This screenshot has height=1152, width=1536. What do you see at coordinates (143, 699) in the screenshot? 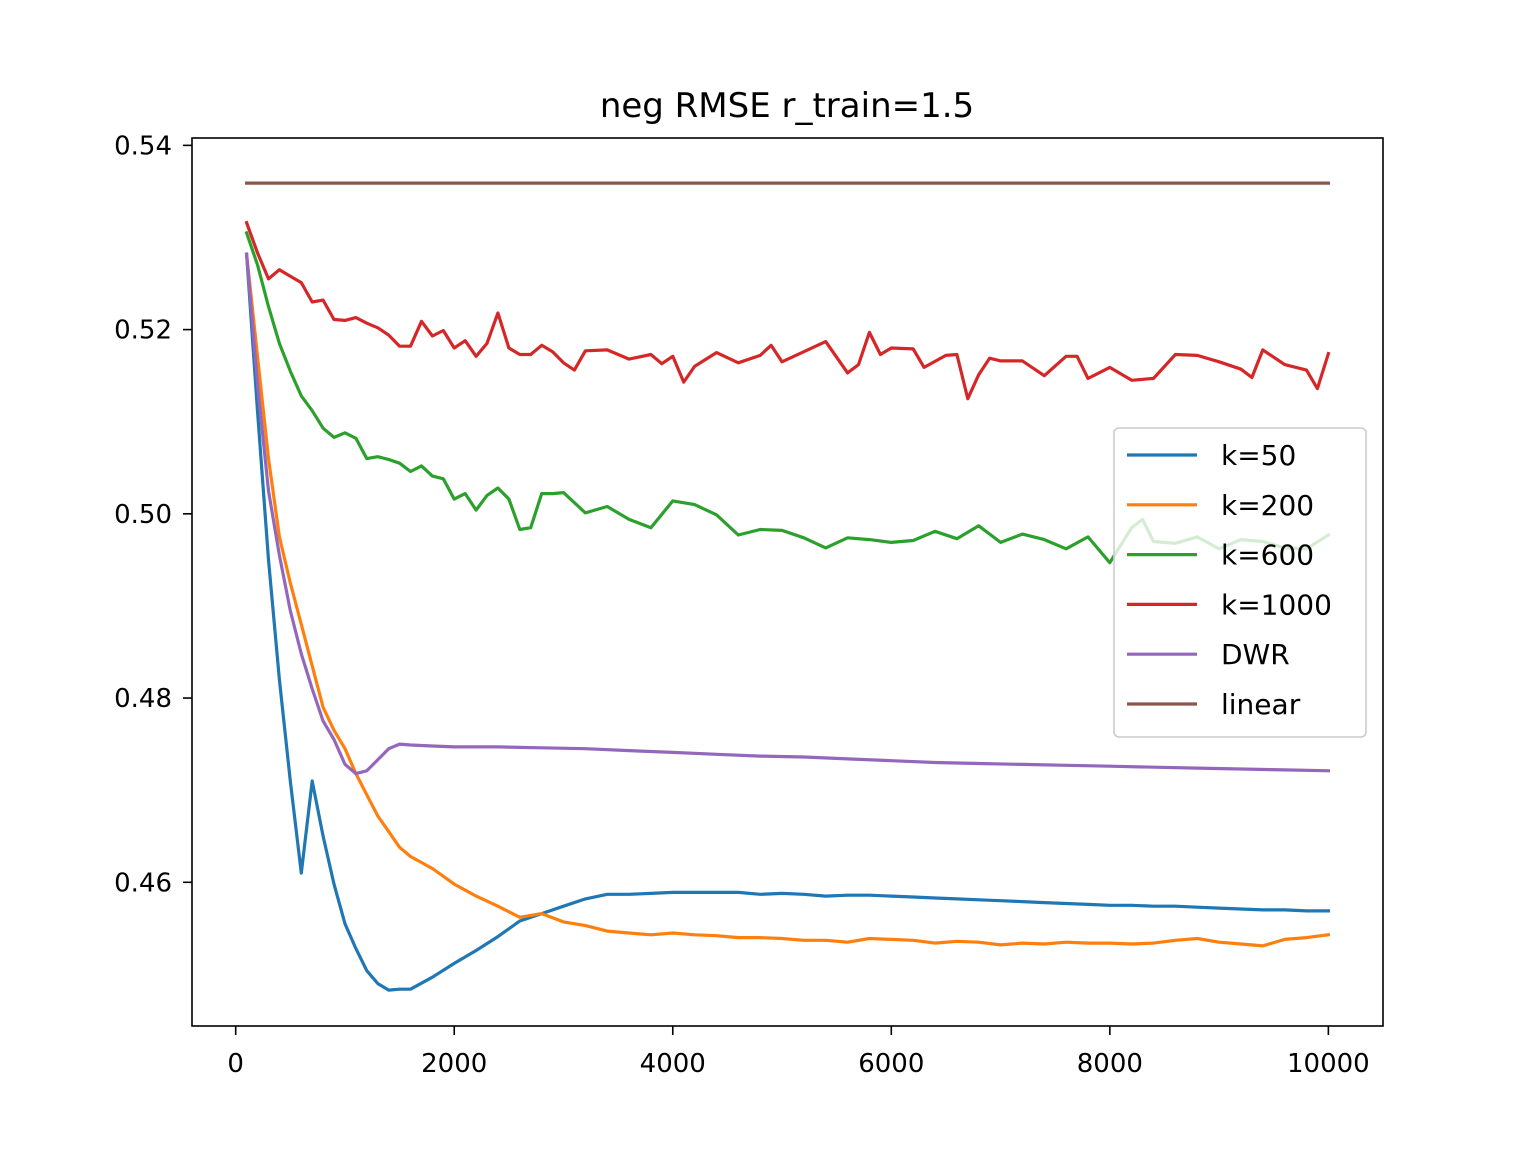
I see `y-tick-label: 0.48` at bounding box center [143, 699].